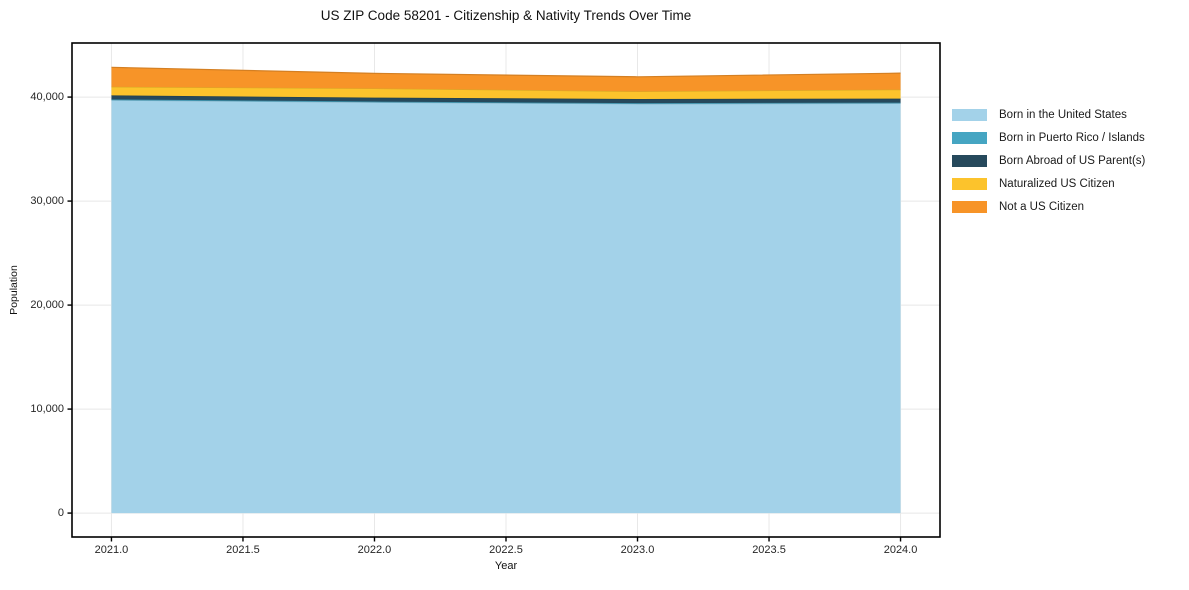 Image resolution: width=1189 pixels, height=590 pixels. I want to click on legend-item: Born Abroad of US Parent(s), so click(1048, 160).